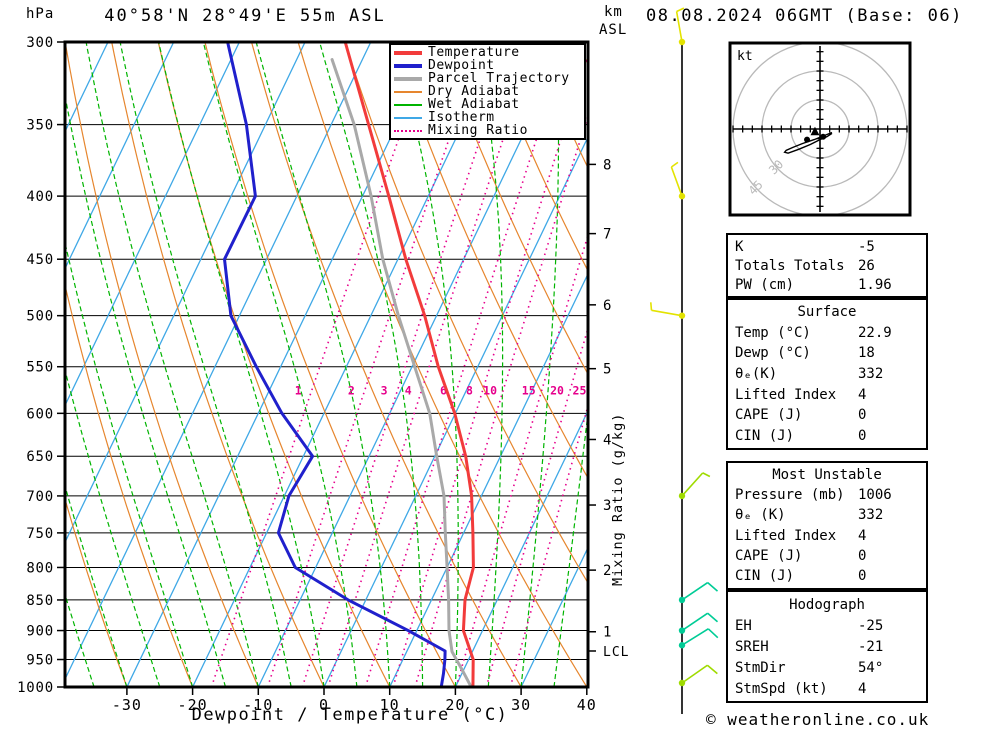 The image size is (1000, 733). I want to click on stat-value: -25, so click(871, 625).